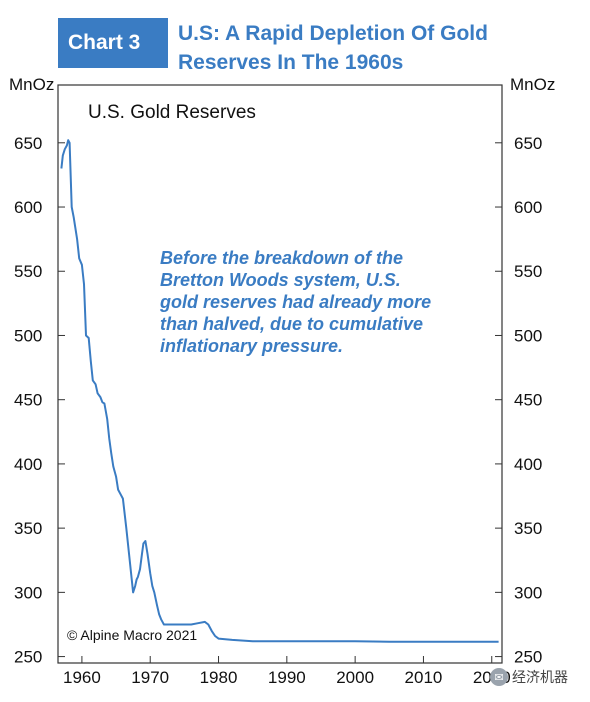 The height and width of the screenshot is (702, 590). Describe the element at coordinates (28, 207) in the screenshot. I see `y-tick-label-left: 600` at that location.